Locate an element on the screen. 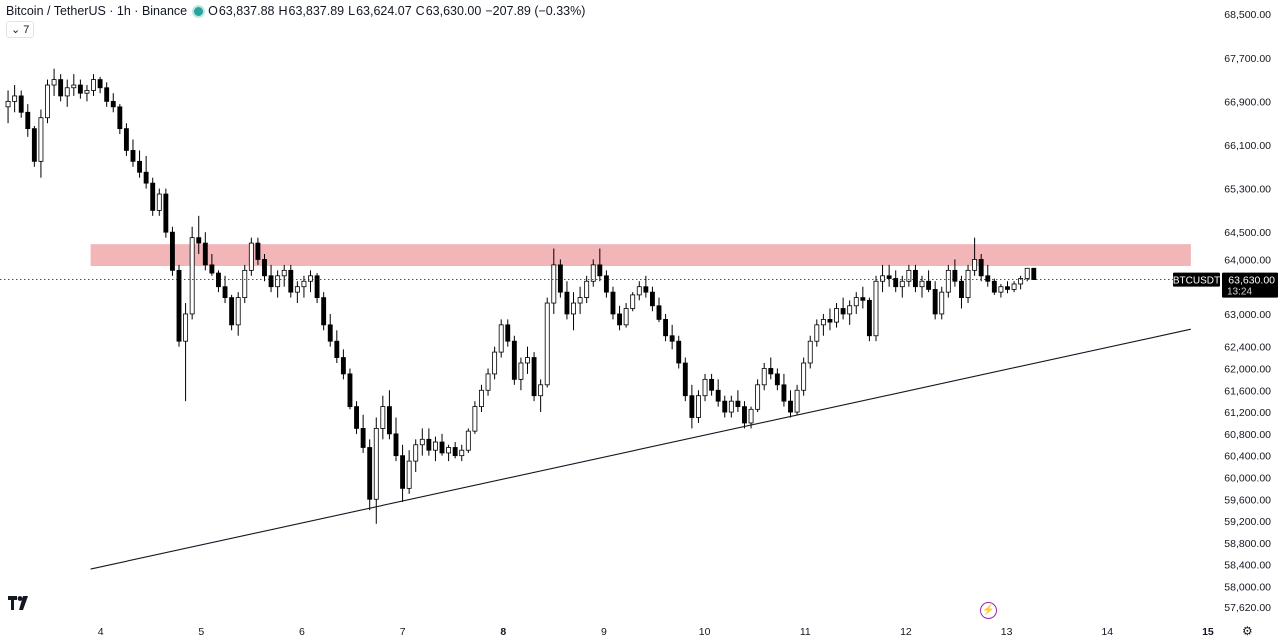  indicators-toggle-button: ⌄ 7 is located at coordinates (20, 29).